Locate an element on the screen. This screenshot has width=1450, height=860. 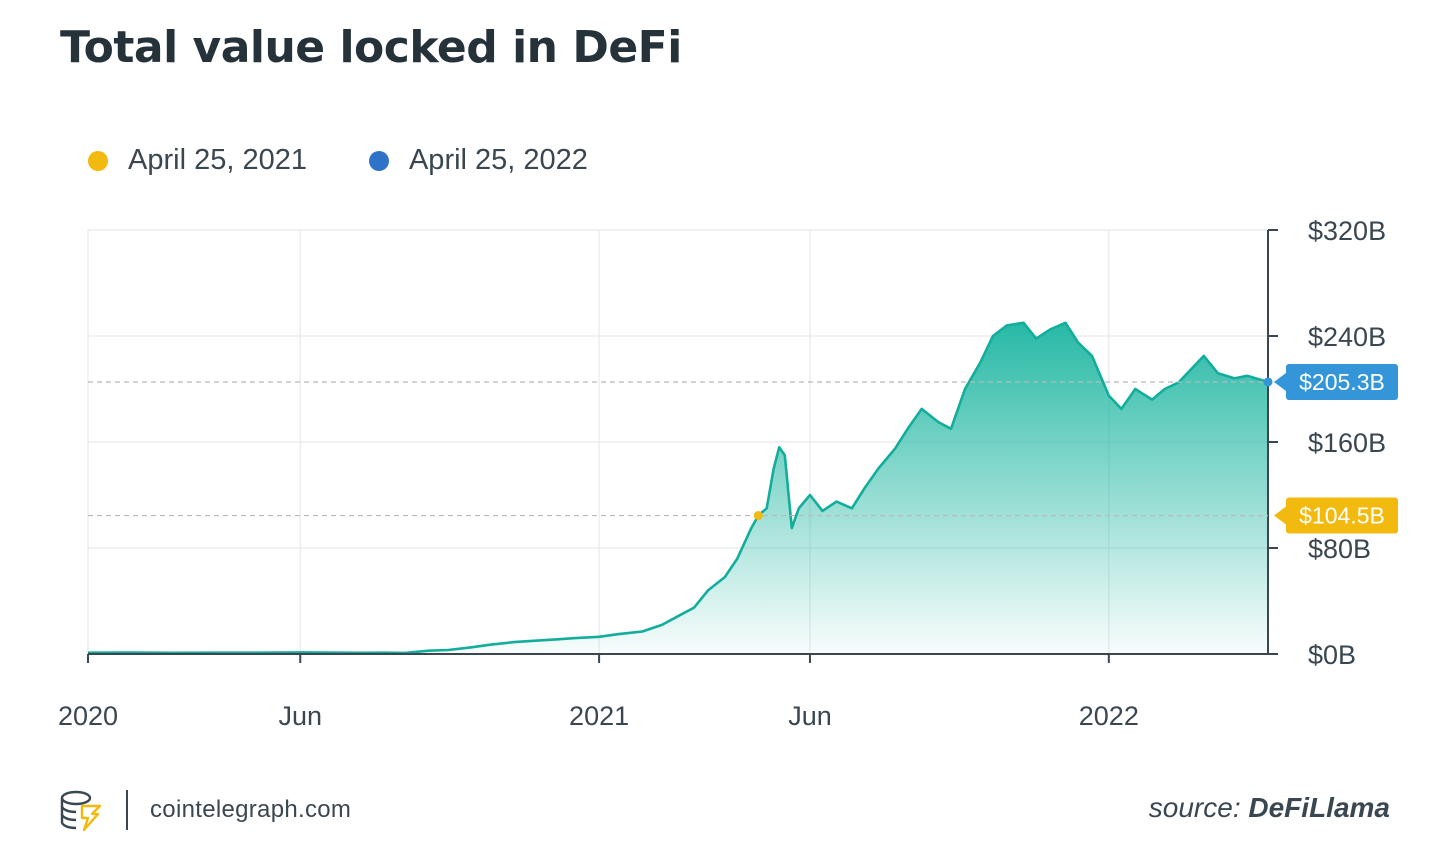
x-tick-label: 2020 is located at coordinates (88, 716).